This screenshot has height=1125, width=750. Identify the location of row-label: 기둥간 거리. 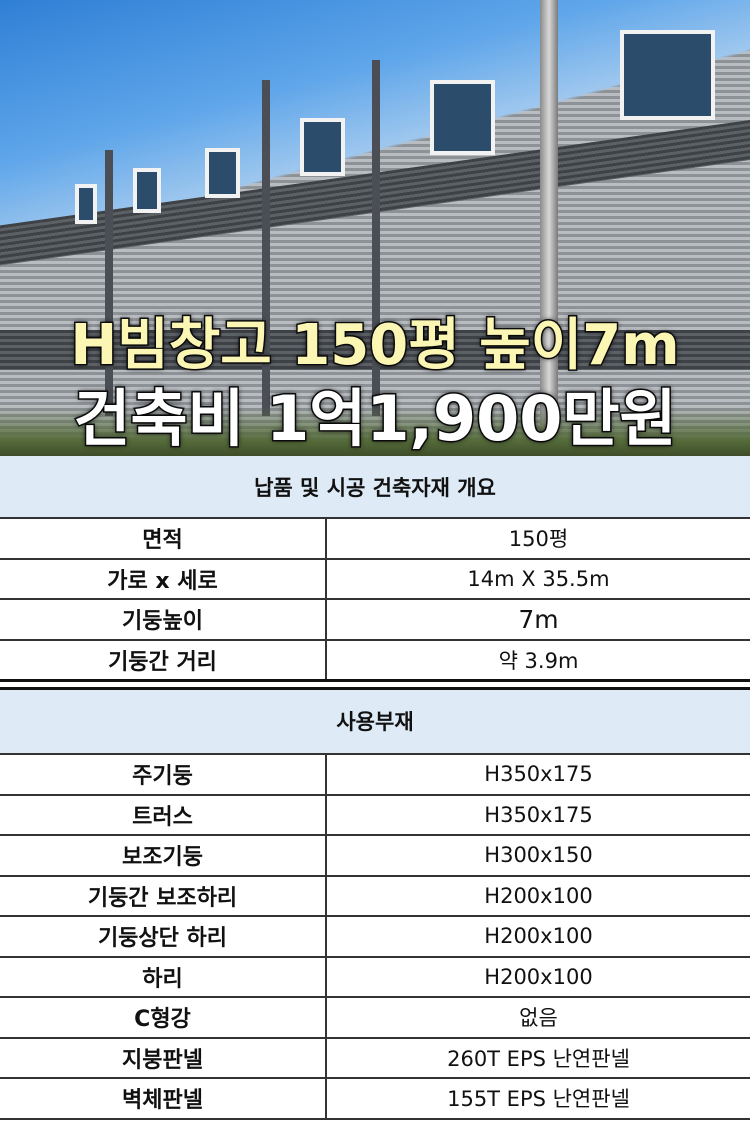
(163, 660).